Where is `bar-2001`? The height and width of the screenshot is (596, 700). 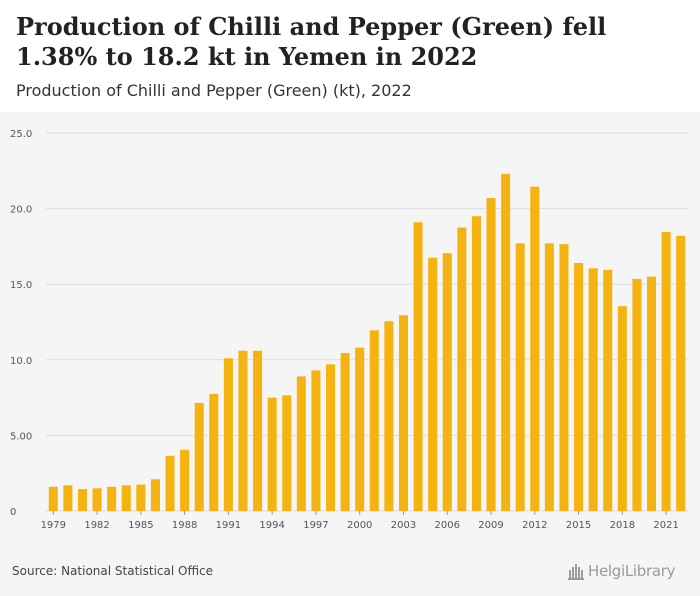
bar-2001 is located at coordinates (374, 420).